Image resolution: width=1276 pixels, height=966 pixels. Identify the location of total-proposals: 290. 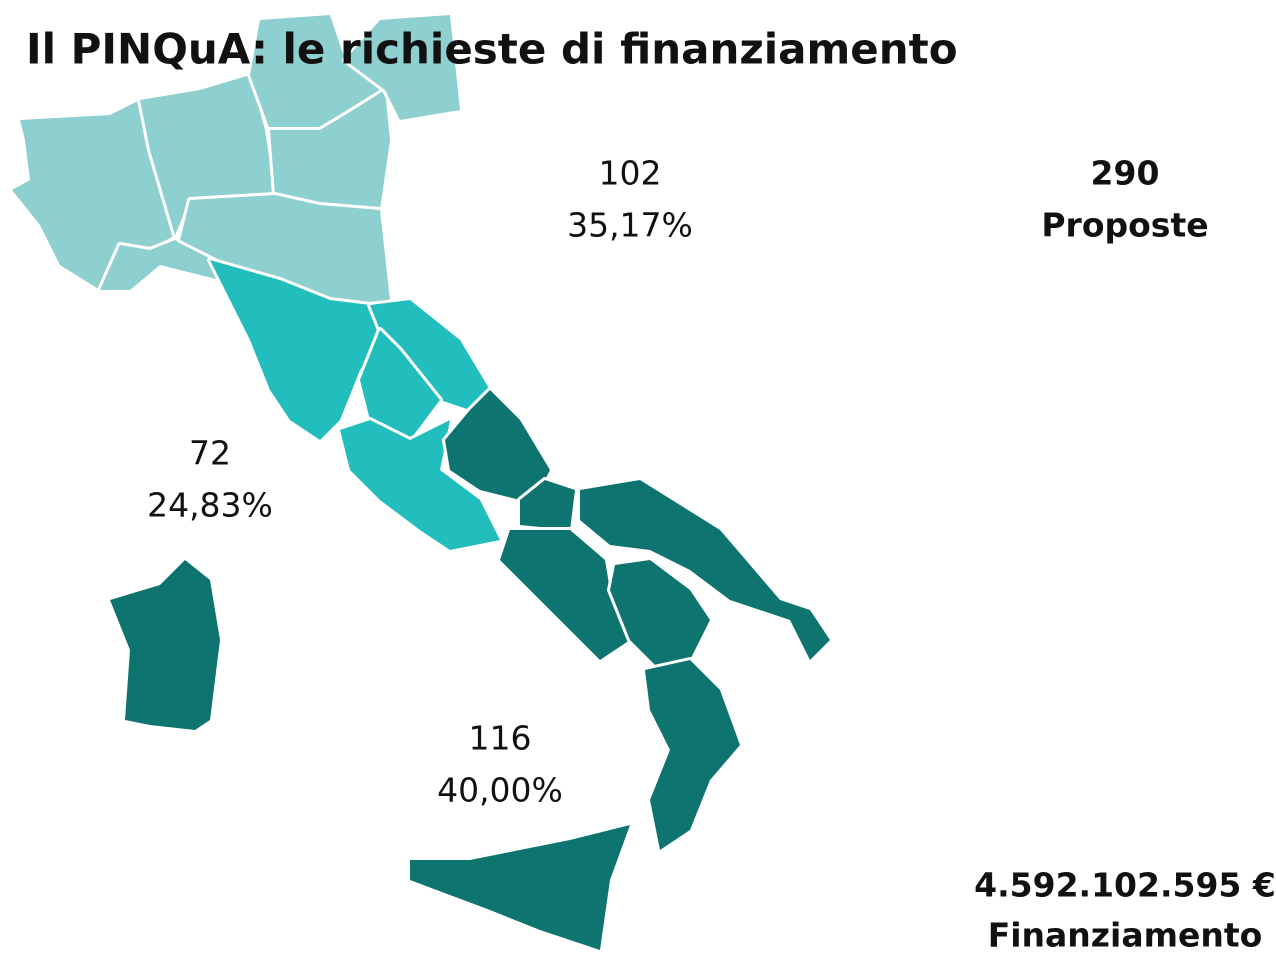
(1125, 173).